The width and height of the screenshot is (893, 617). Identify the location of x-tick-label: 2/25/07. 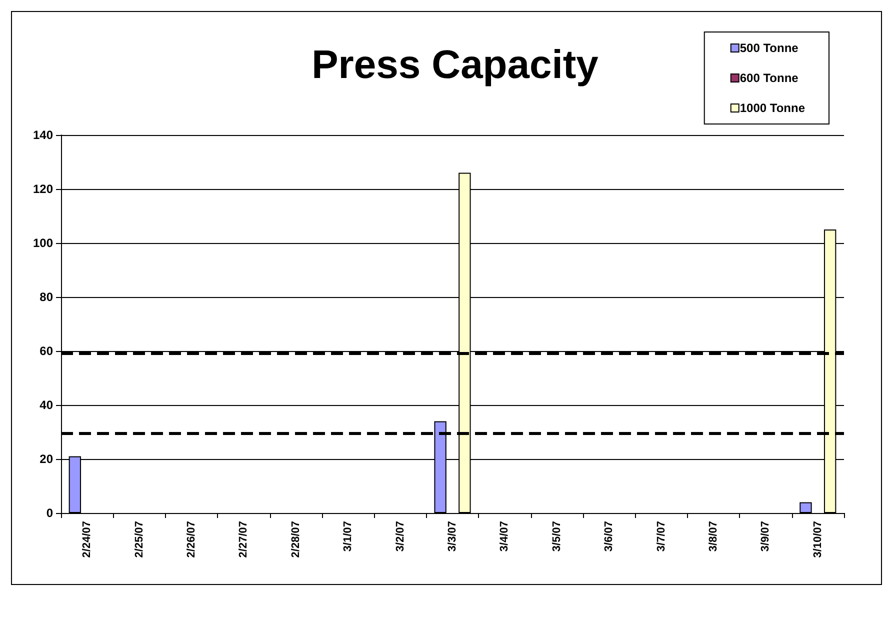
(139, 539).